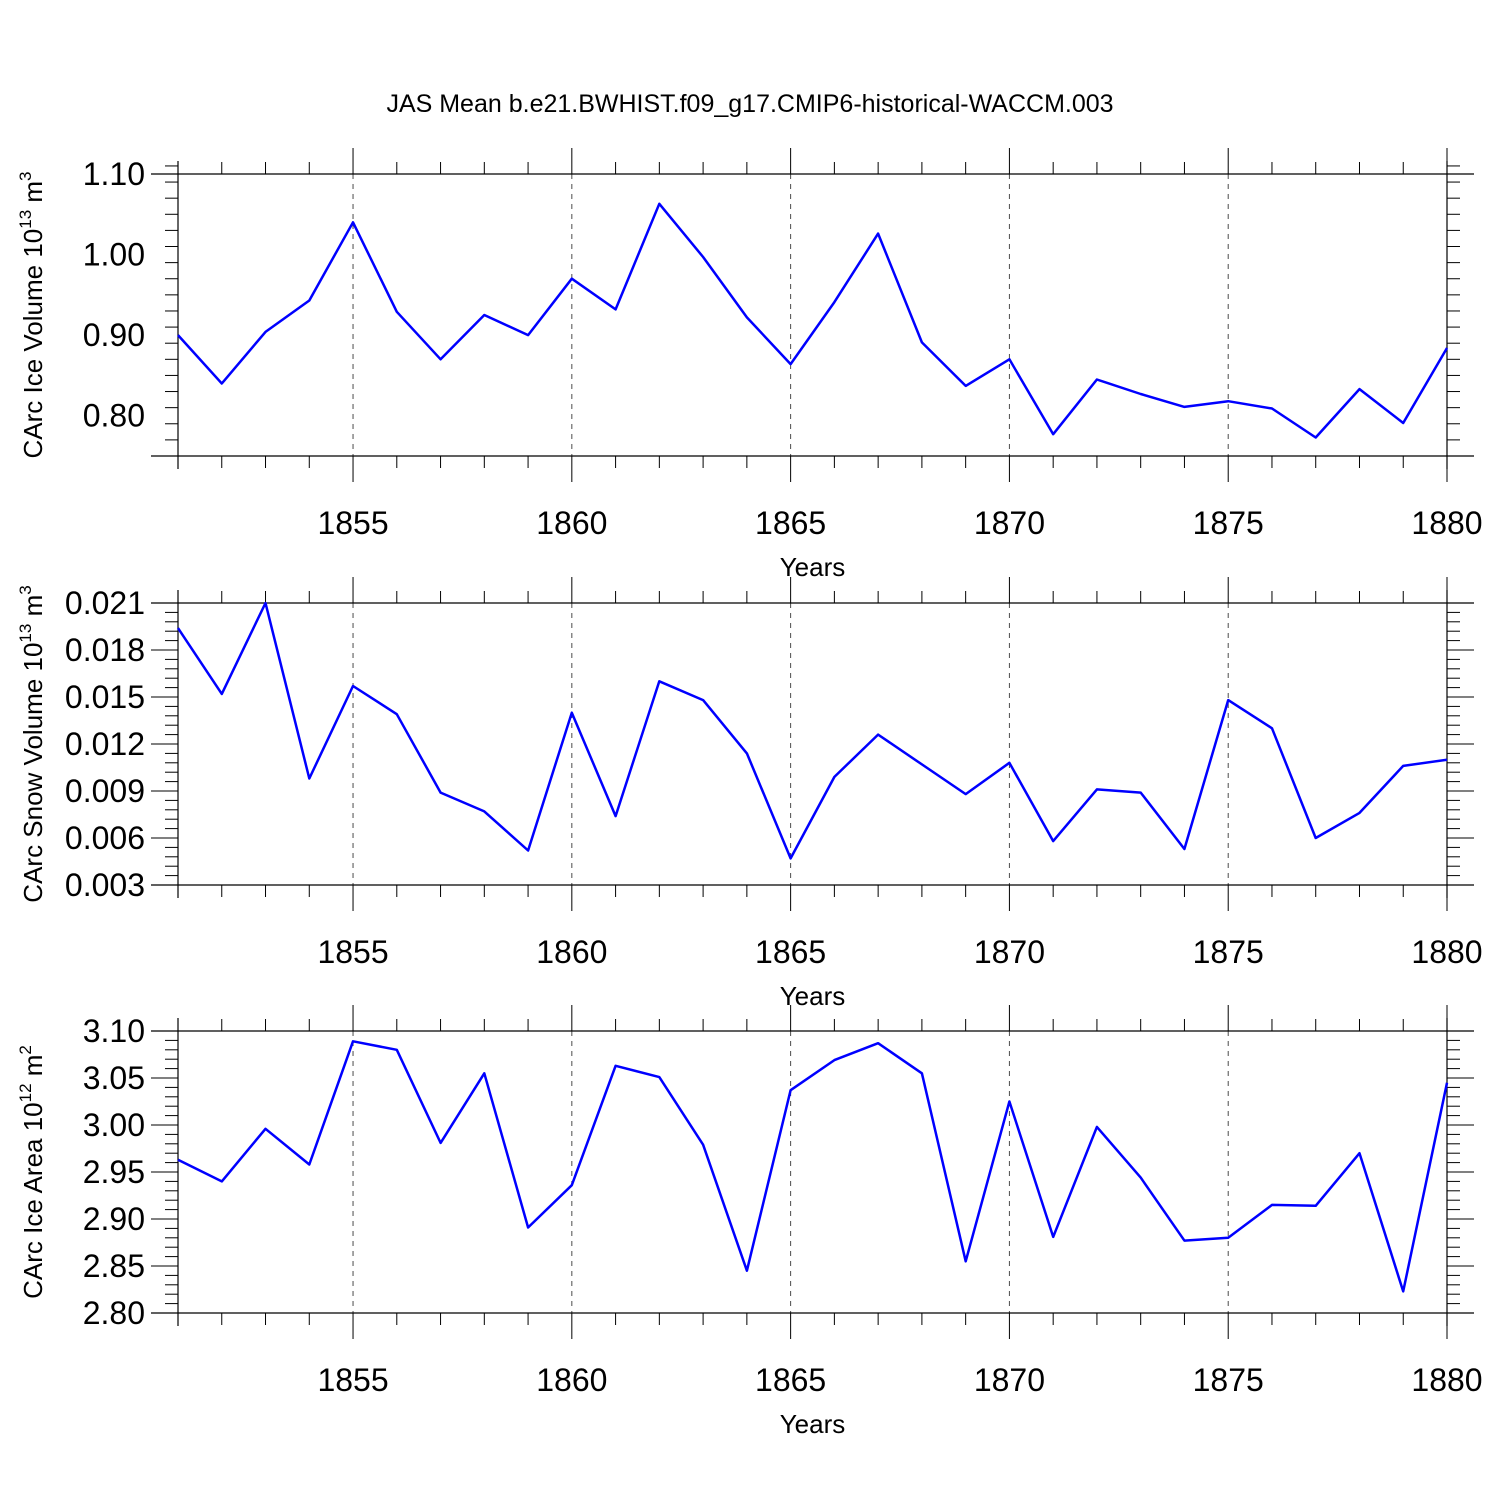 The width and height of the screenshot is (1500, 1500). I want to click on y-tick-label: 0.003, so click(105, 885).